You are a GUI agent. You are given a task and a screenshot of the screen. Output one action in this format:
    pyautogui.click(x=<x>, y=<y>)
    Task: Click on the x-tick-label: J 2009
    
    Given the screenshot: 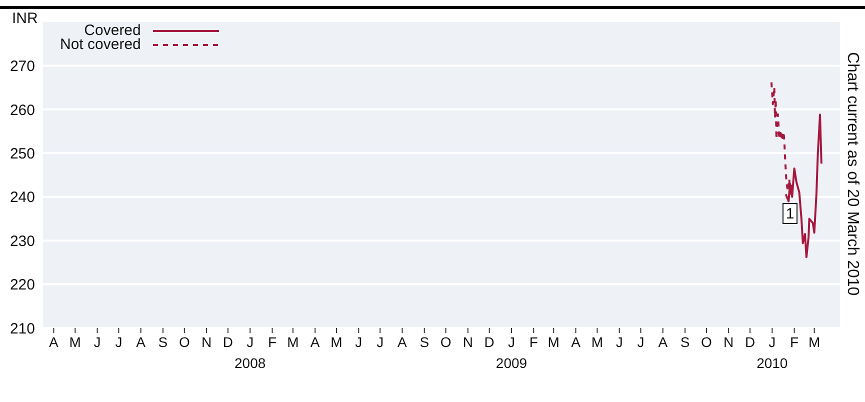 What is the action you would take?
    pyautogui.click(x=512, y=352)
    